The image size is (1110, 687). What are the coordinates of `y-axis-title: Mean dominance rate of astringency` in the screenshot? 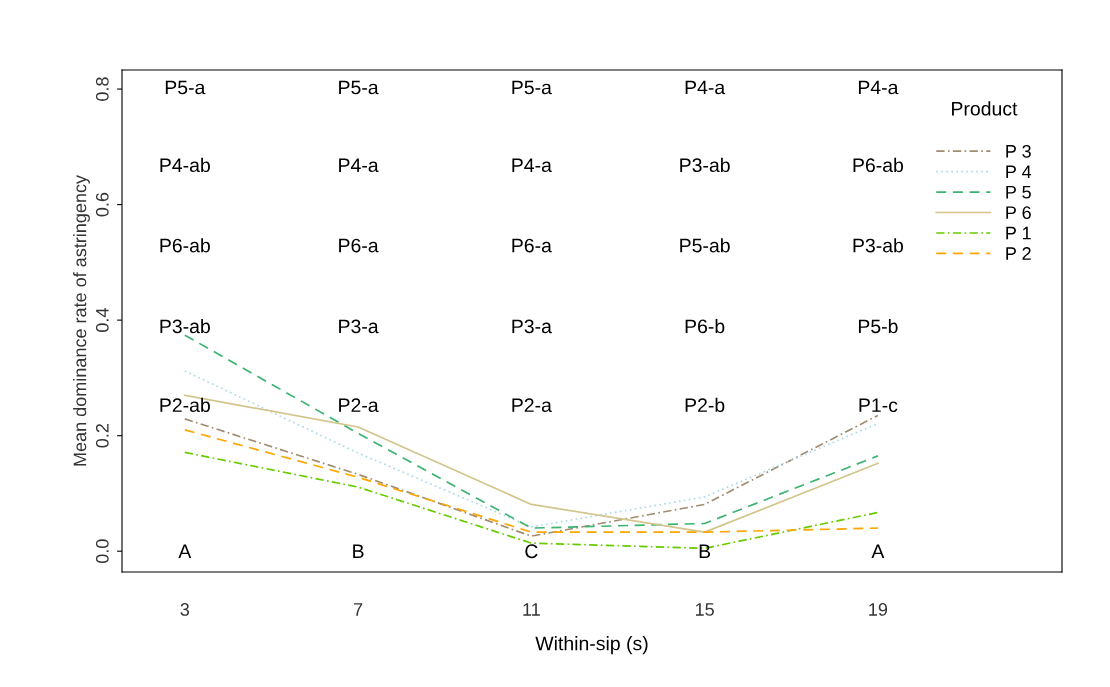 It's located at (81, 320).